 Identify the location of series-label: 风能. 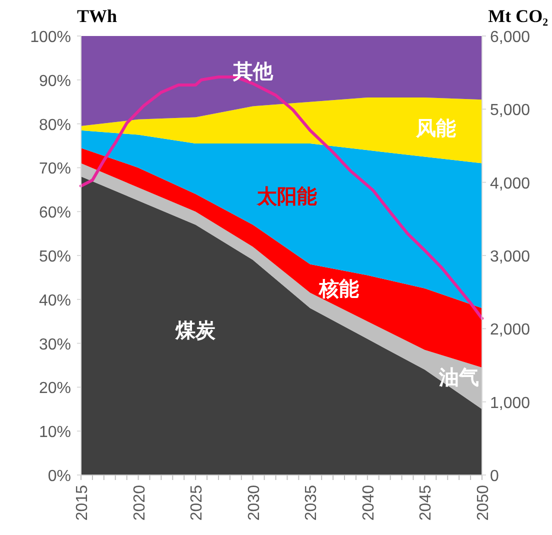
(435, 128).